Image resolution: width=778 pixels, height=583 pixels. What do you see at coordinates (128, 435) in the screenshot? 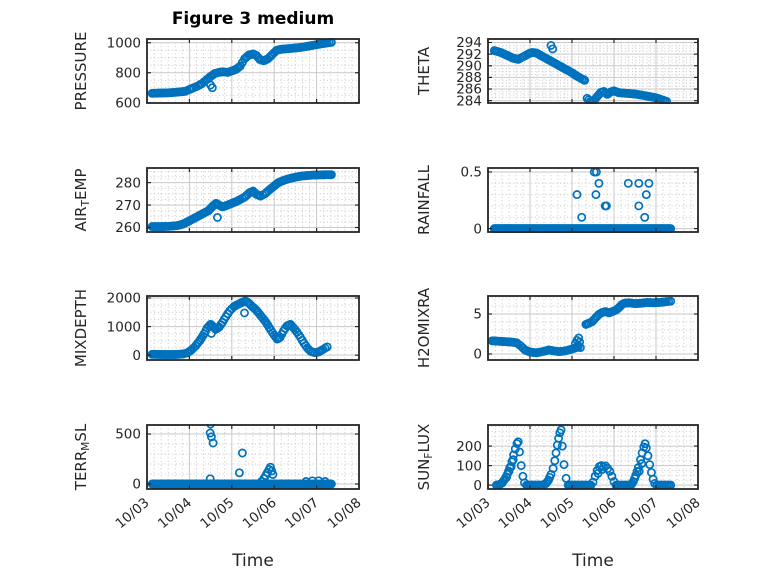
I see `svg-text: 500` at bounding box center [128, 435].